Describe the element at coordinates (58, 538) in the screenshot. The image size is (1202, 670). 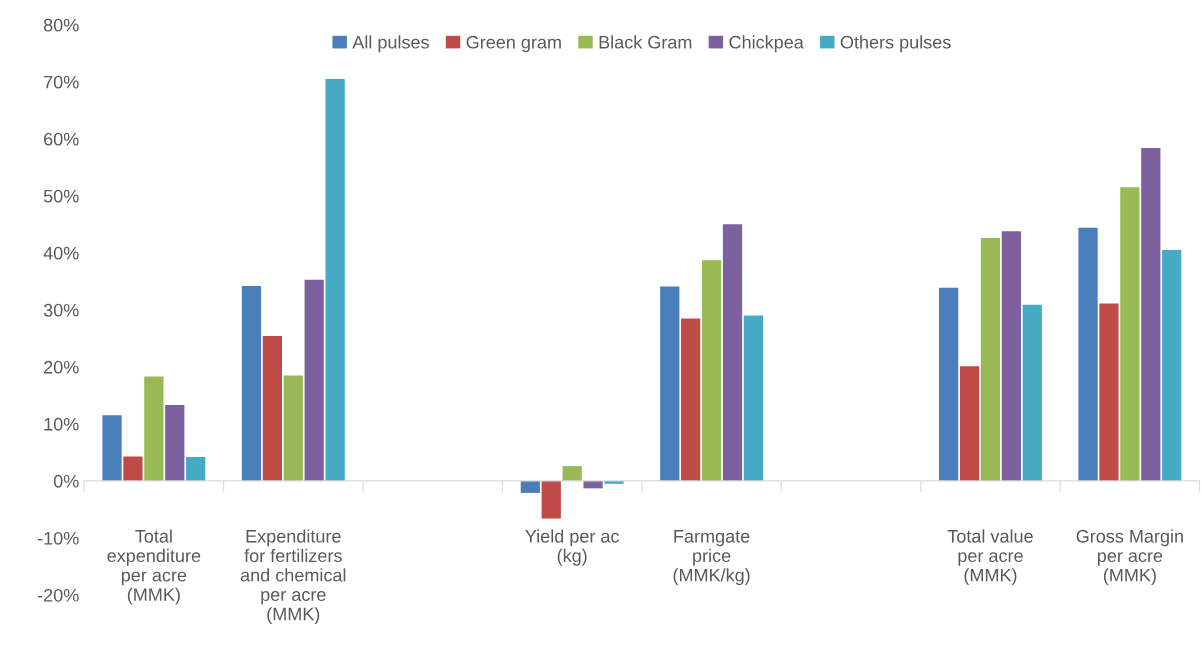
I see `y-tick-label: -10%` at that location.